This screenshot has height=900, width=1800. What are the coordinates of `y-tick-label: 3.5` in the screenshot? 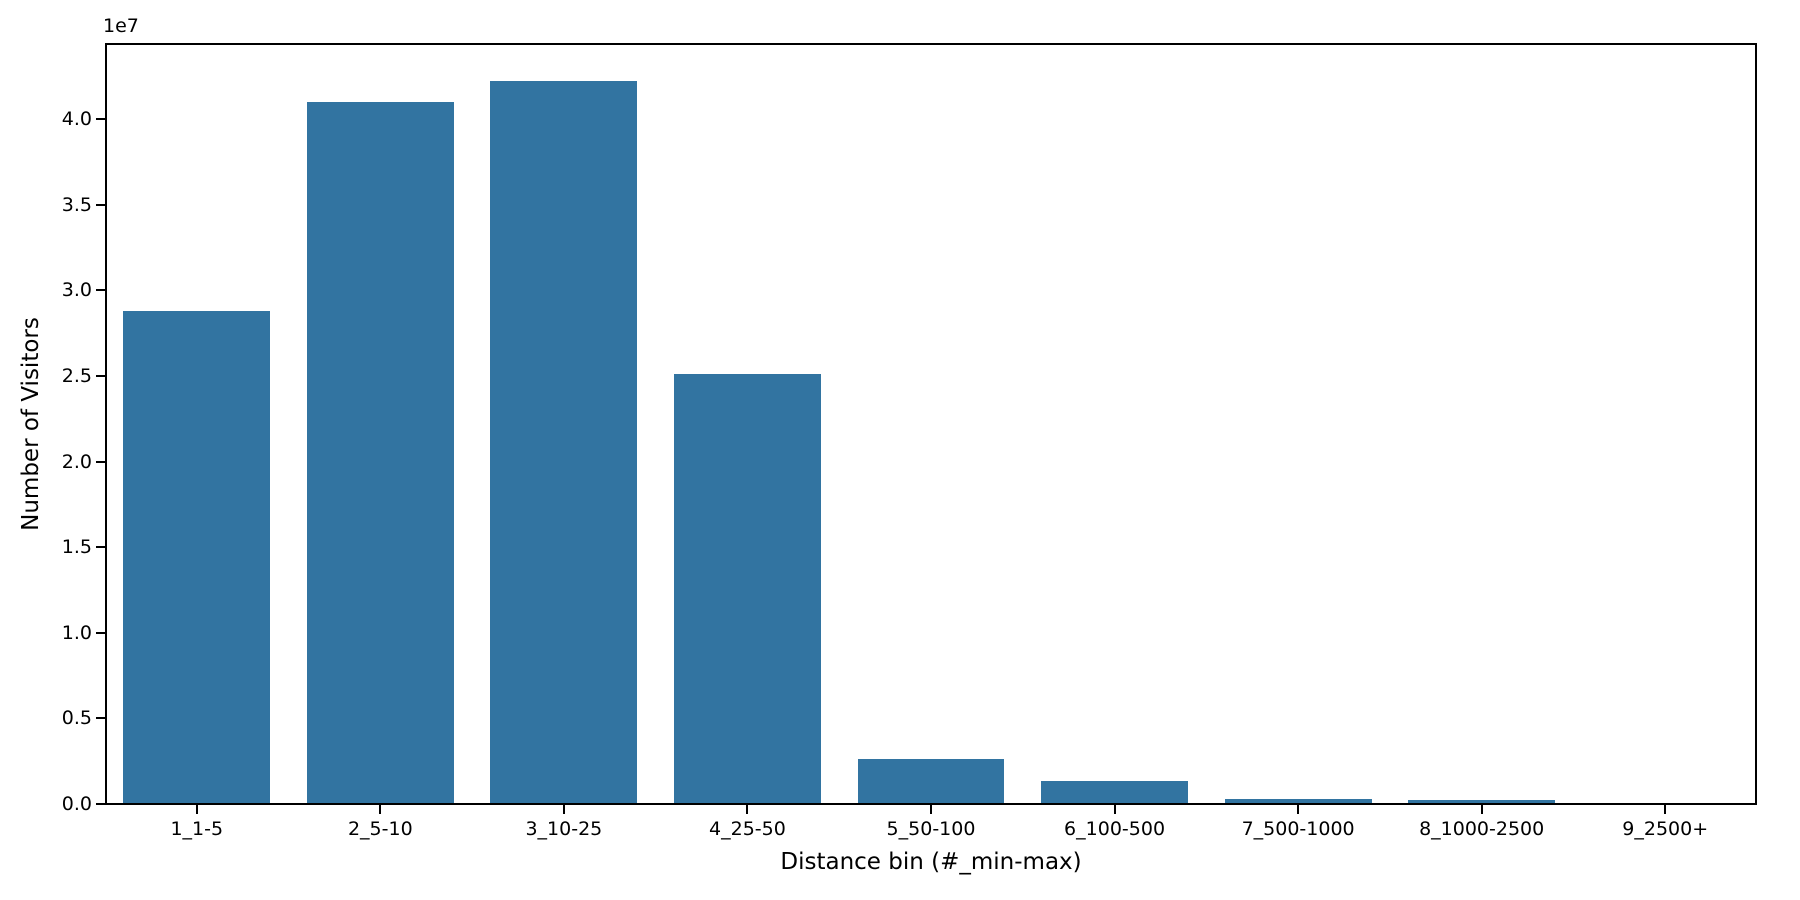 It's located at (76, 204).